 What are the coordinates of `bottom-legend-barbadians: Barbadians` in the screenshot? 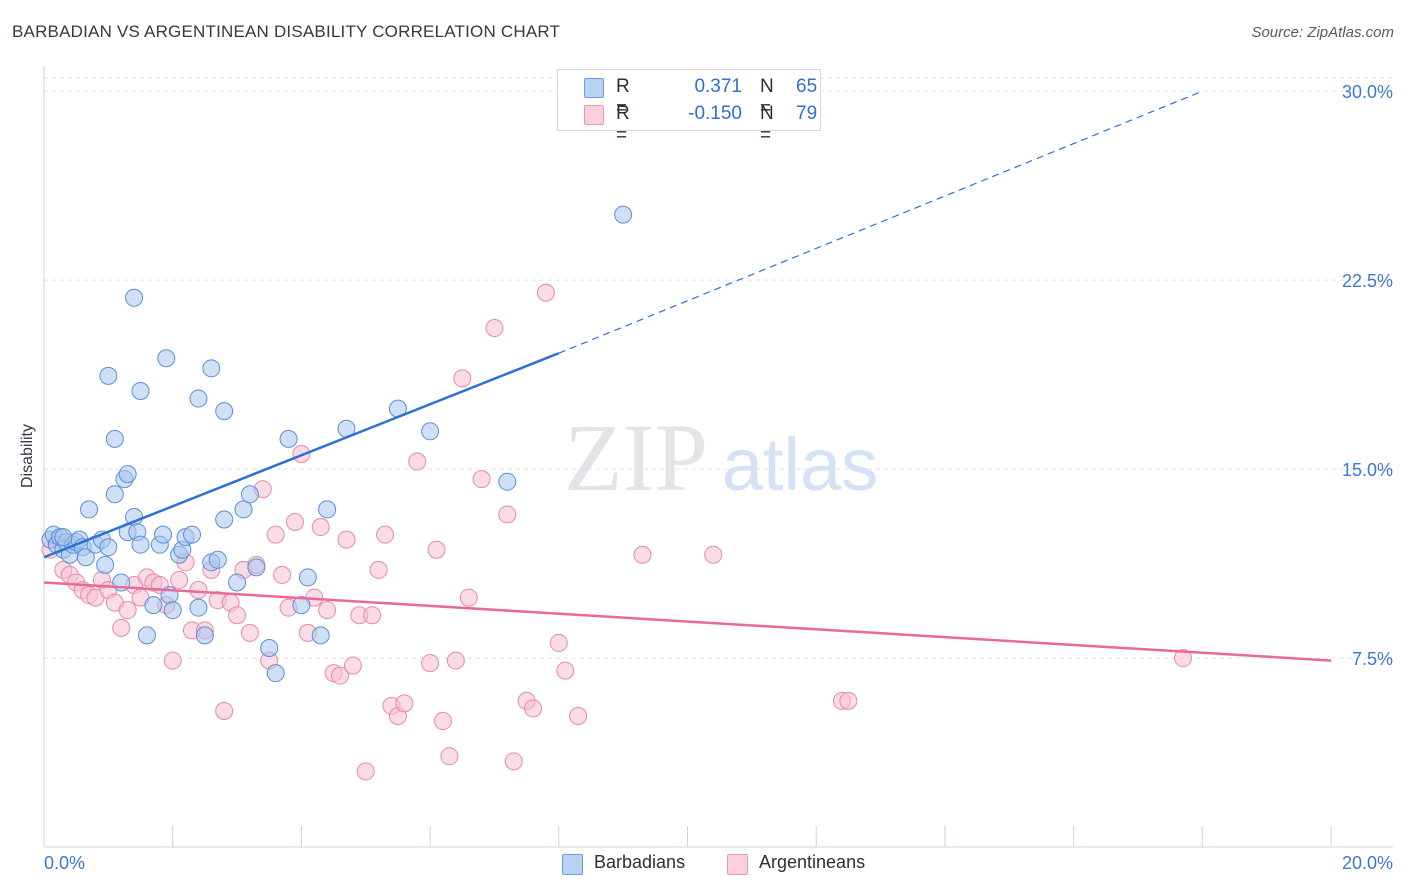 It's located at (632, 864).